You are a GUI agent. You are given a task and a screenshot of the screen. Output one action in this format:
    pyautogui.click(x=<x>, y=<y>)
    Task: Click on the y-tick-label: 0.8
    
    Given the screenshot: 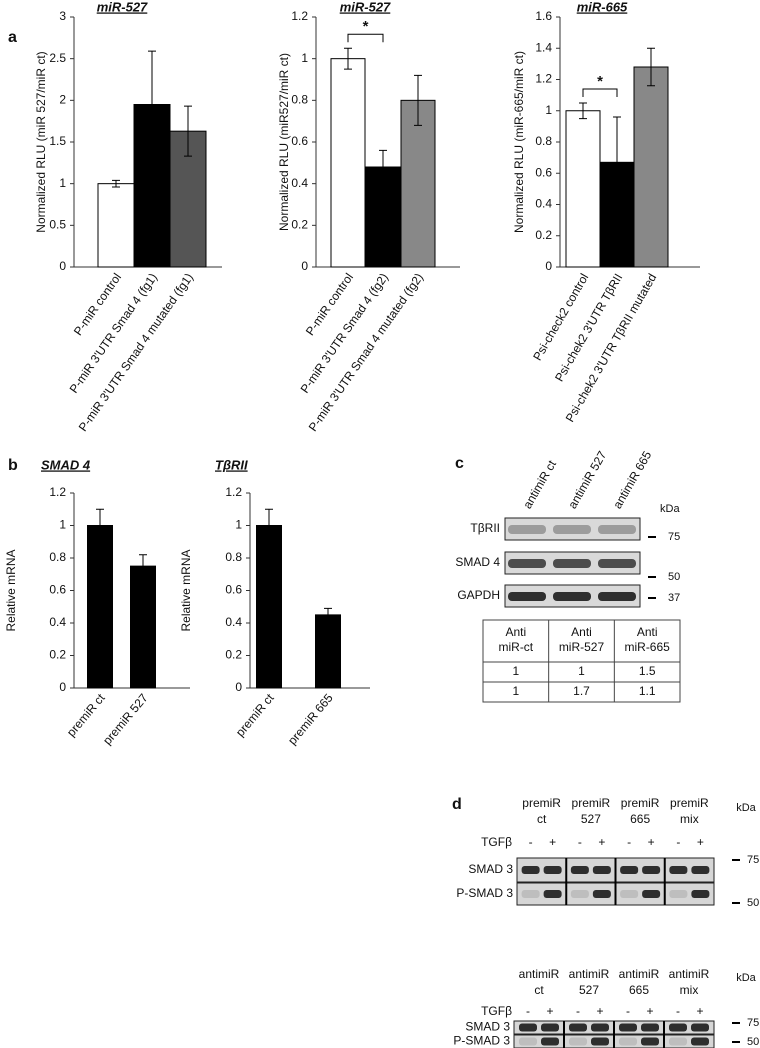 What is the action you would take?
    pyautogui.click(x=233, y=557)
    